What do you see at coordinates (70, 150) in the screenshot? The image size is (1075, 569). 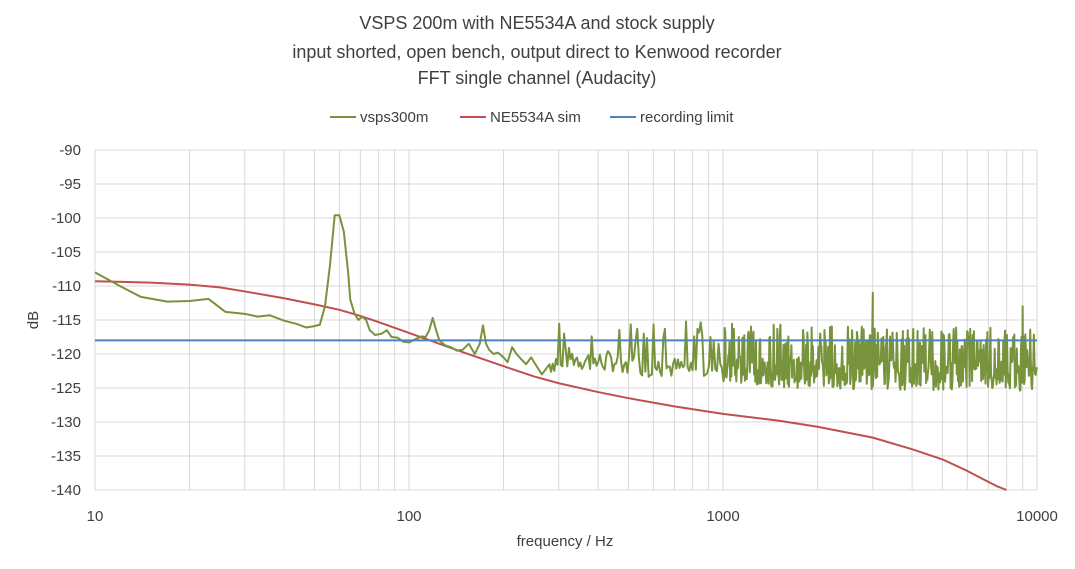 I see `y-tick-label: -90` at bounding box center [70, 150].